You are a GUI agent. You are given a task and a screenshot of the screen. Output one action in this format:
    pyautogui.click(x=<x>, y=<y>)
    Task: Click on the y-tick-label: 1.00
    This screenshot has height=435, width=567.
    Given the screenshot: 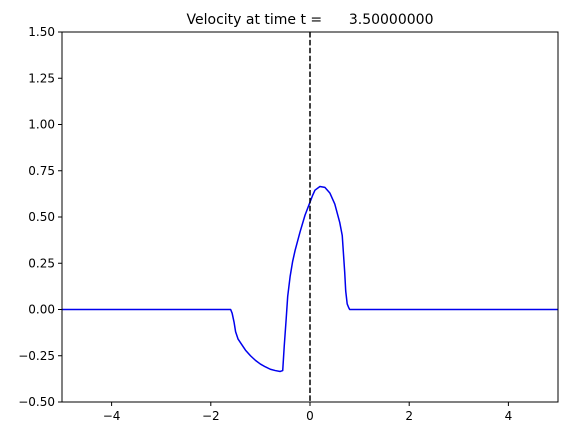 What is the action you would take?
    pyautogui.click(x=41, y=125)
    